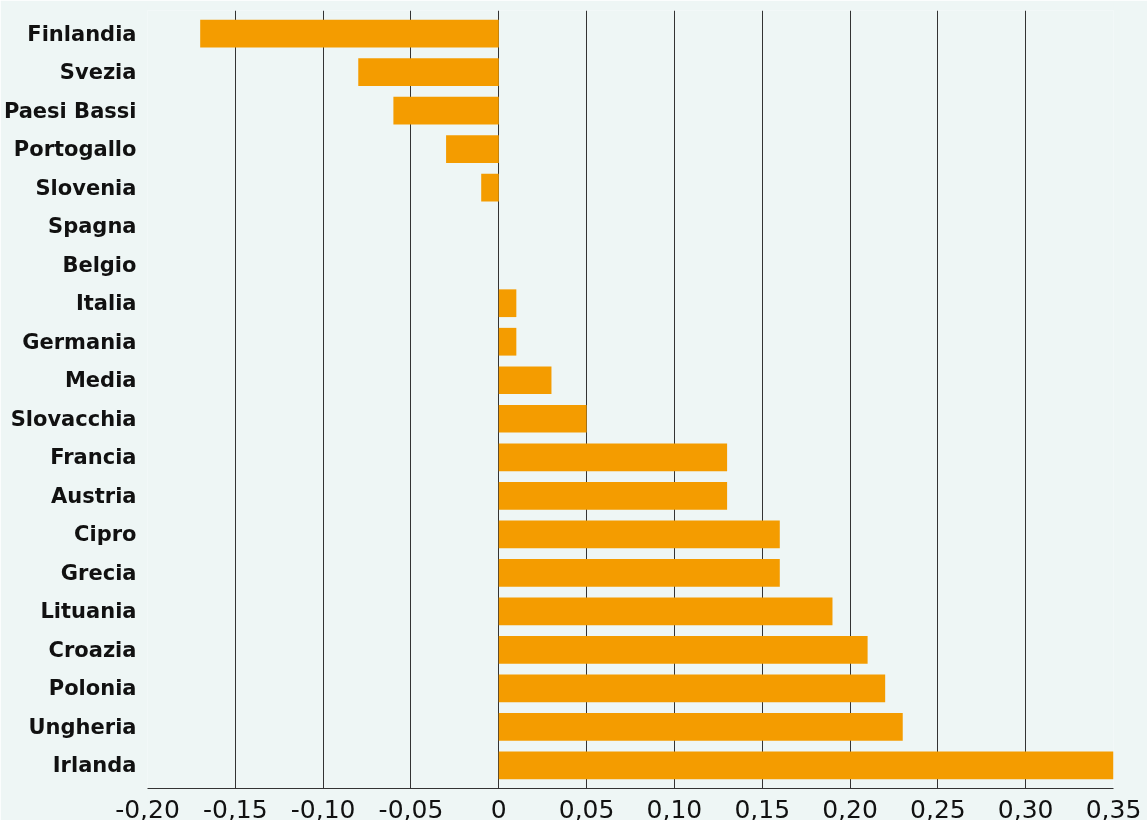 Image resolution: width=1147 pixels, height=820 pixels. I want to click on y-tick-label: Slovacchia, so click(73, 418).